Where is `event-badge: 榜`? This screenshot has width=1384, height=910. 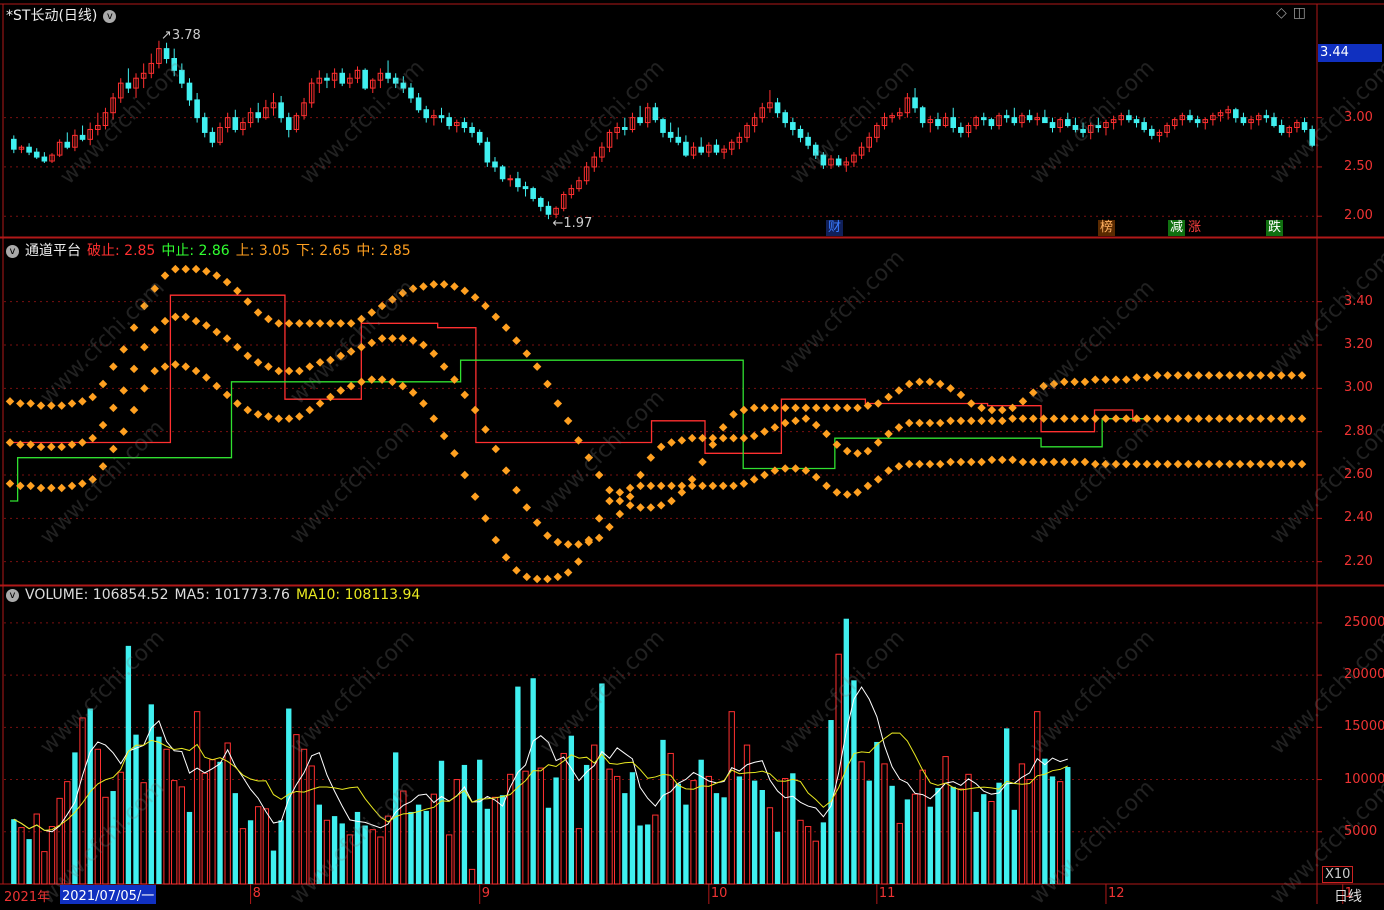
event-badge: 榜 is located at coordinates (1107, 228).